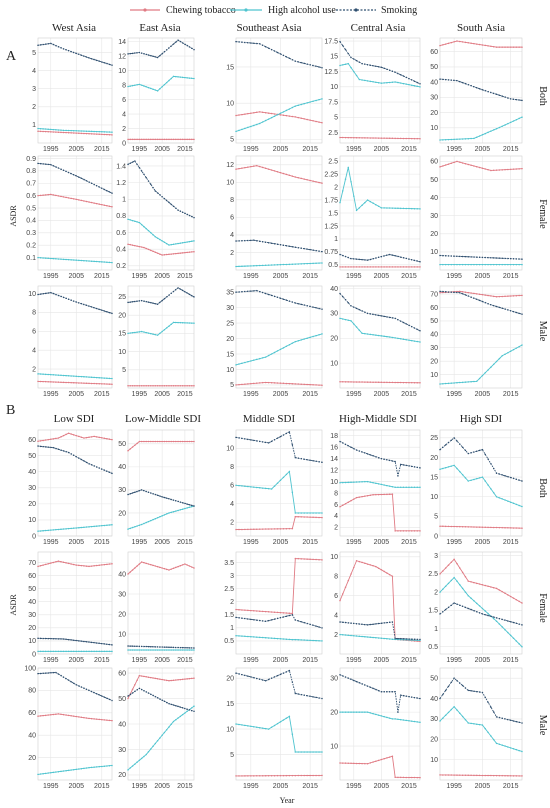 This screenshot has height=808, width=550. I want to click on x-tick-label: 2005, so click(76, 149).